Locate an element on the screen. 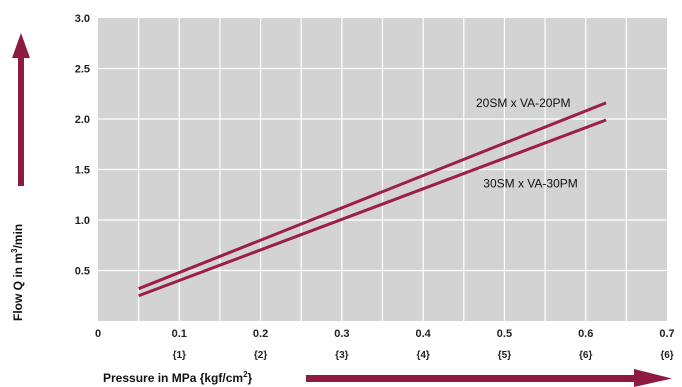 The image size is (682, 387). y-tick-label: 1.0 is located at coordinates (82, 221).